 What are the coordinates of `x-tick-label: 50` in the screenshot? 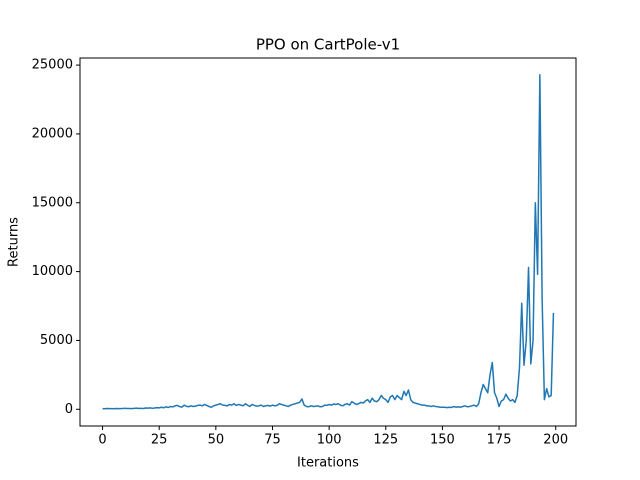 It's located at (216, 440).